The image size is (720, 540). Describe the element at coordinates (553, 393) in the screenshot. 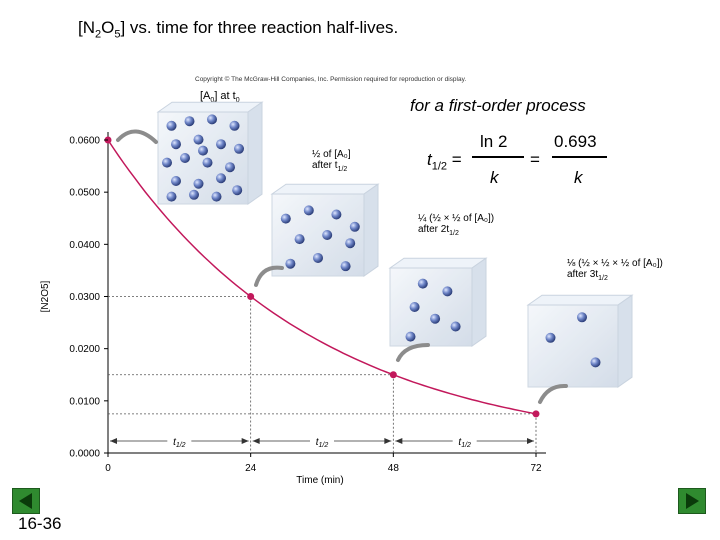

I see `arrow-eighth` at that location.